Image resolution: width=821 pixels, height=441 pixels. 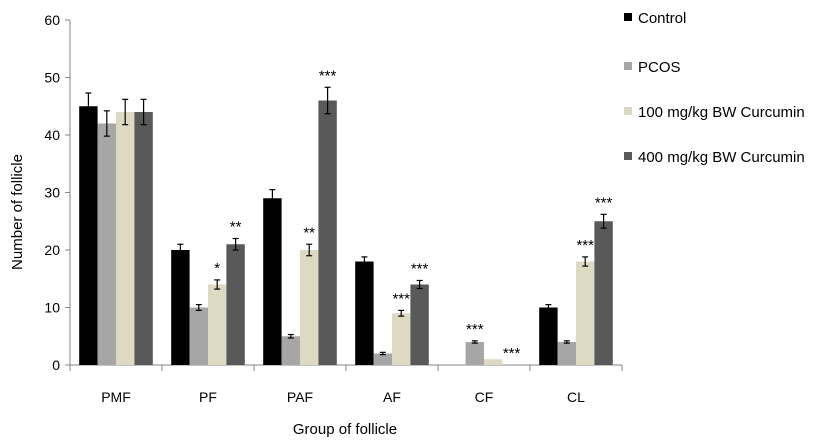 I want to click on y-tick-label: 10, so click(x=52, y=308).